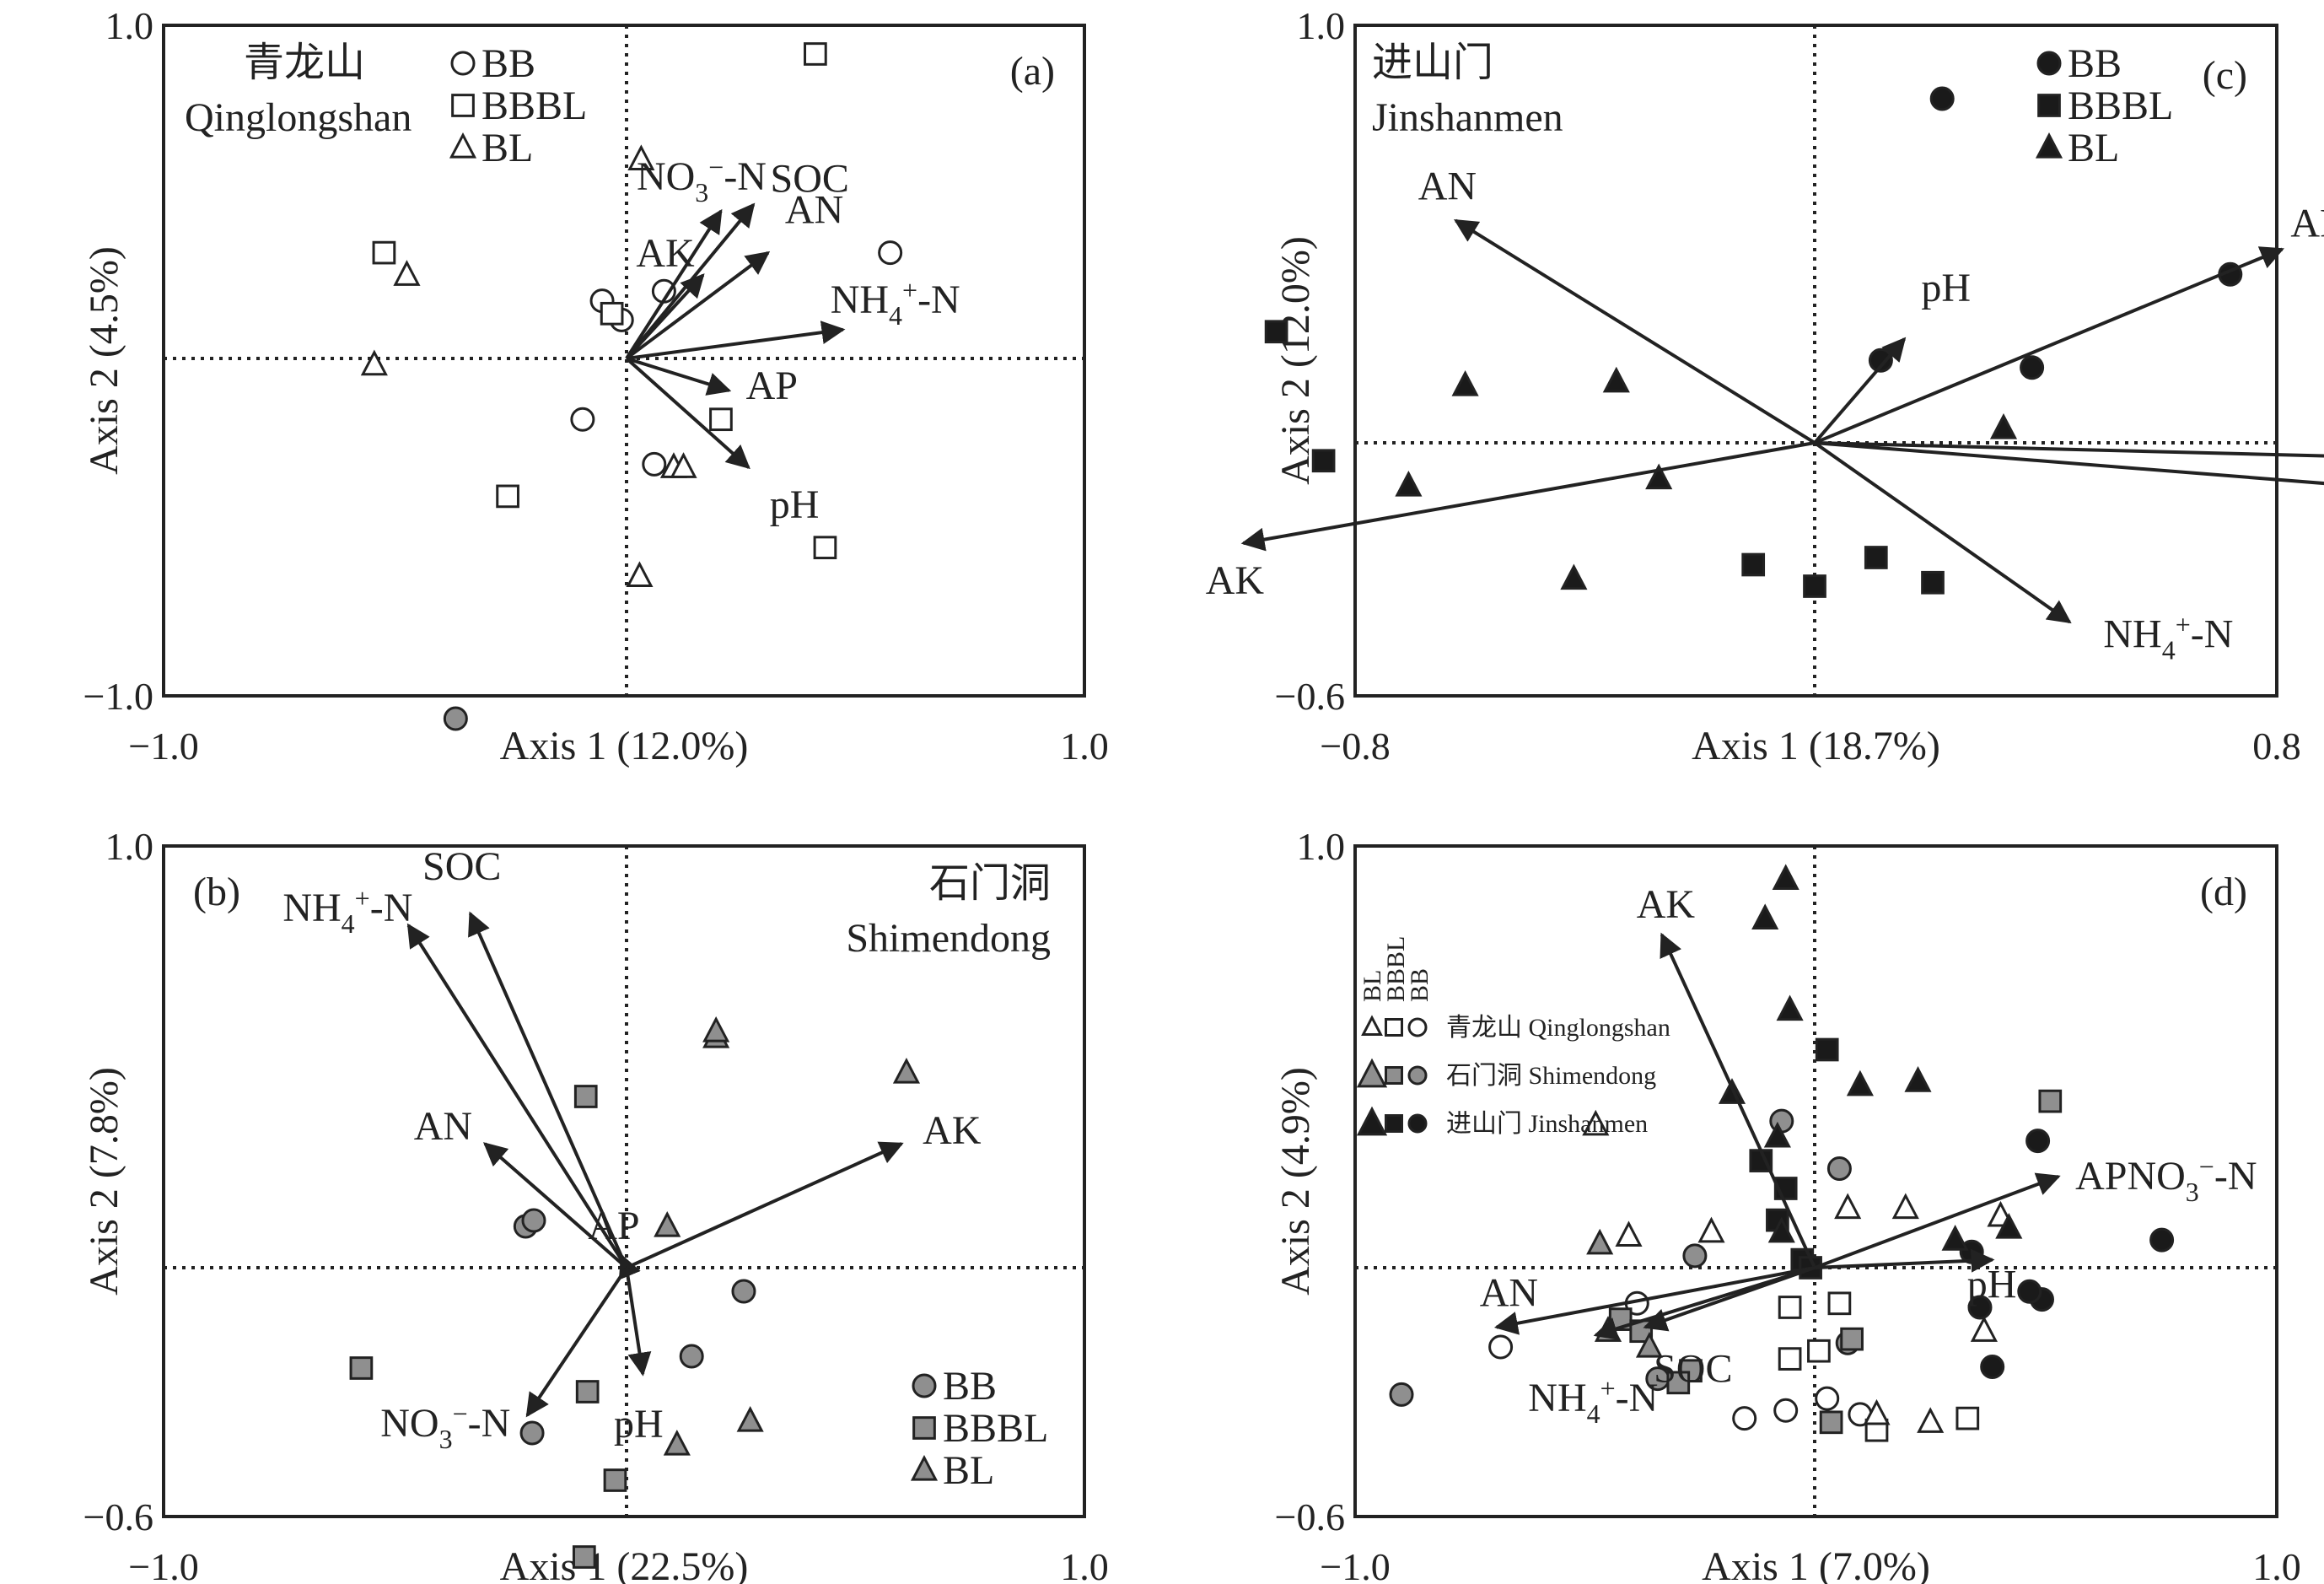 This screenshot has height=1584, width=2324. I want to click on vector-label: NO3−-N, so click(702, 179).